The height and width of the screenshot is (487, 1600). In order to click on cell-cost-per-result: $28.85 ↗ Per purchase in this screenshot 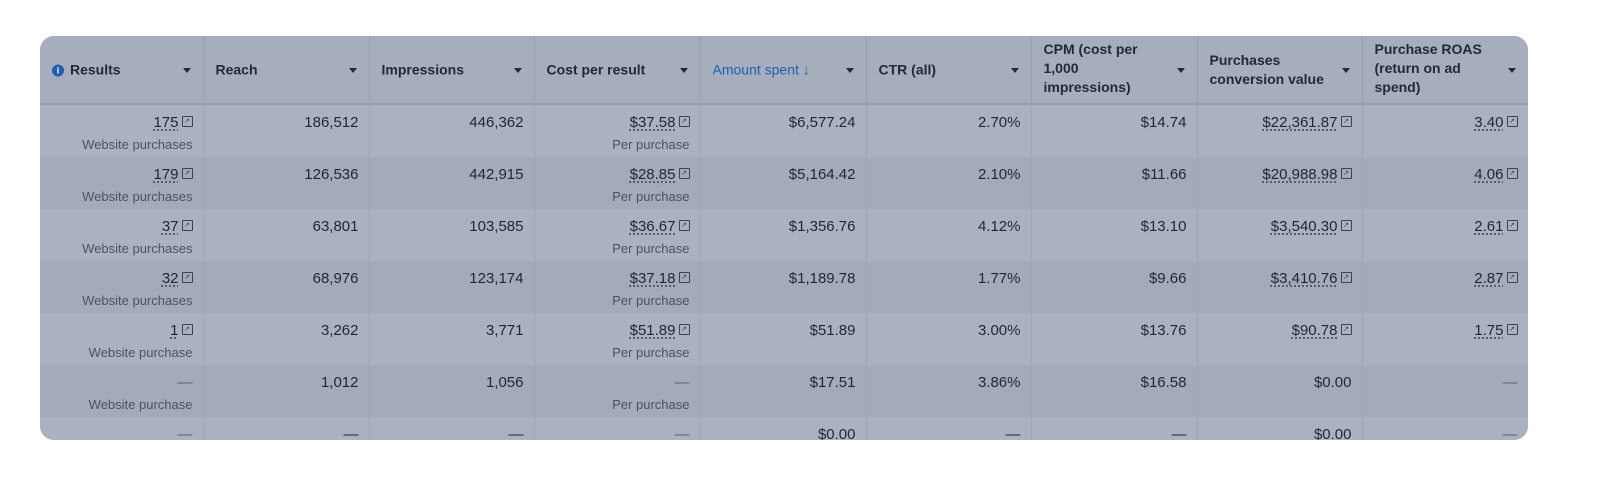, I will do `click(617, 183)`.